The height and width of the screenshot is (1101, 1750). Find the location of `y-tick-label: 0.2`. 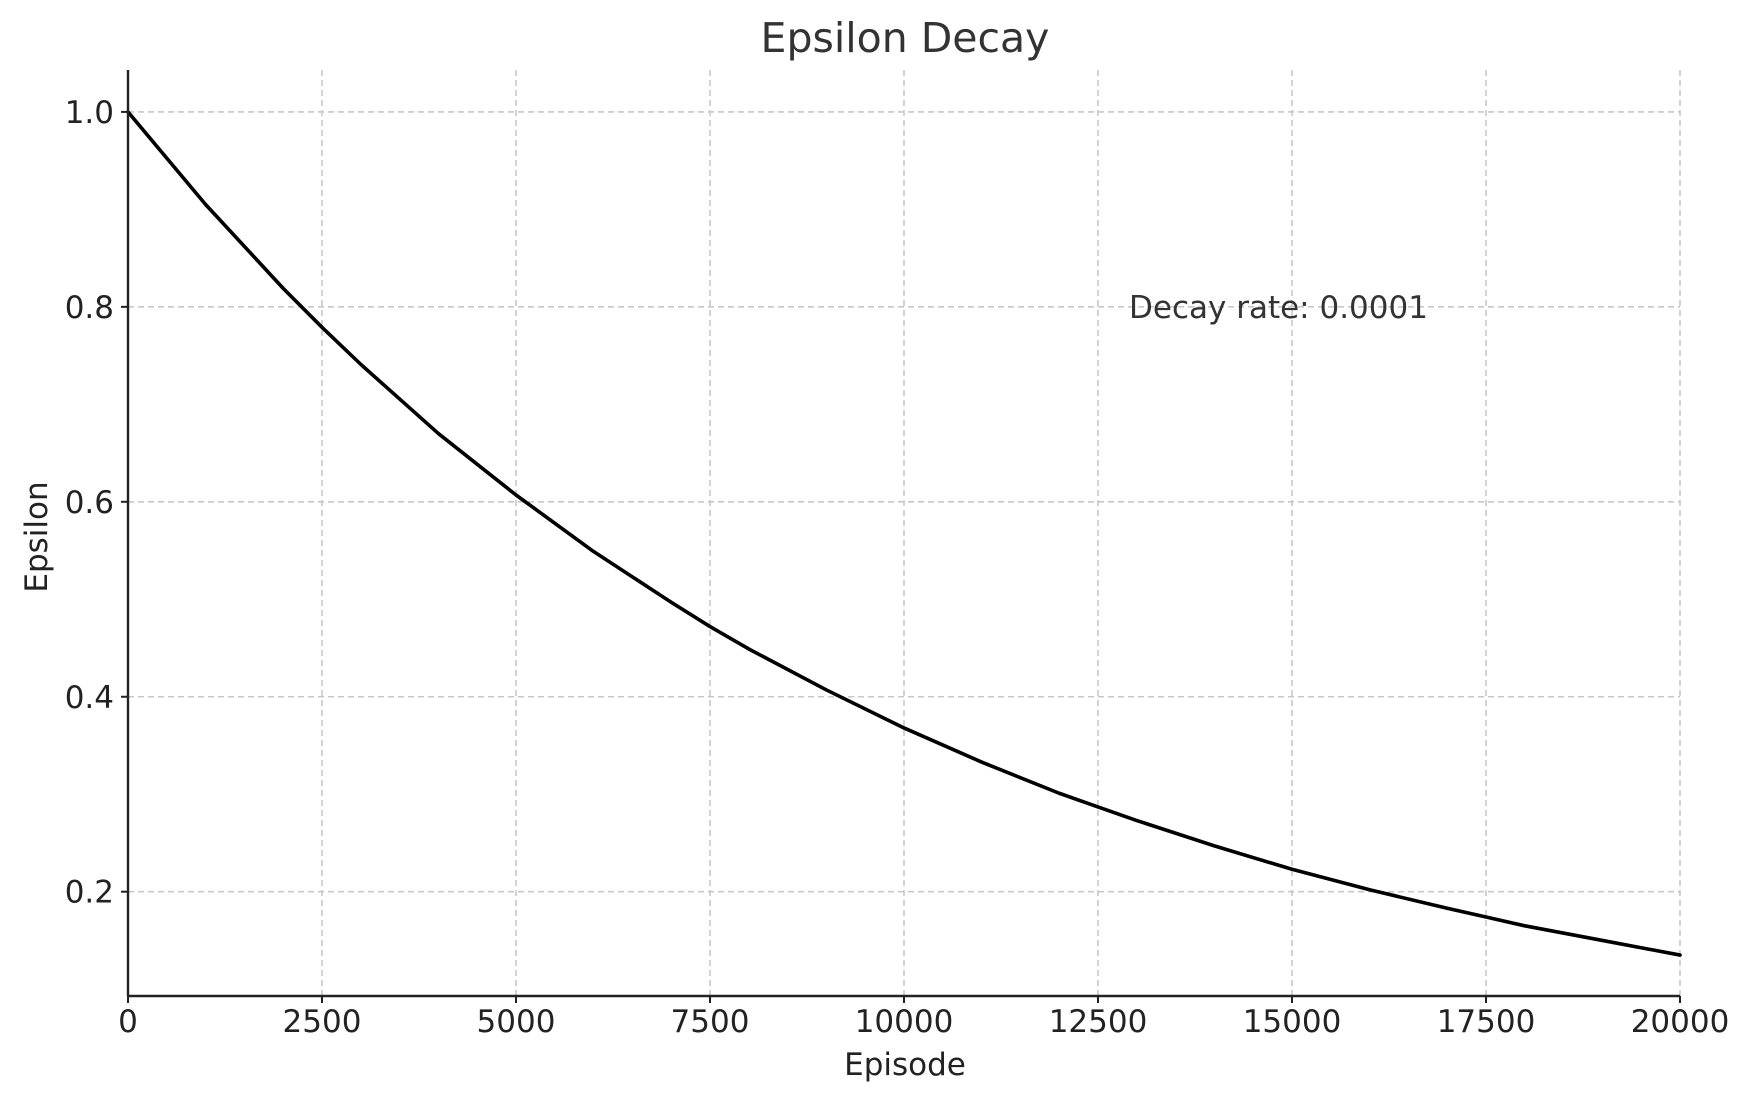

y-tick-label: 0.2 is located at coordinates (89, 893).